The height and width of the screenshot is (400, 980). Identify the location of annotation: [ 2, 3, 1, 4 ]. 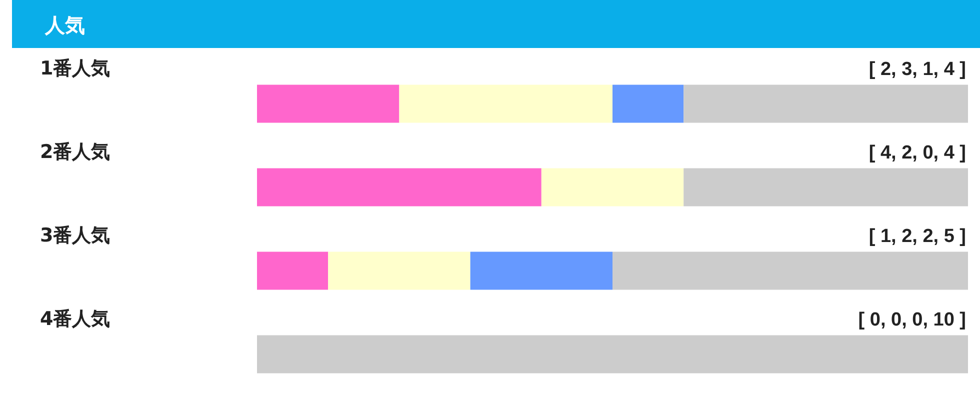
(917, 69).